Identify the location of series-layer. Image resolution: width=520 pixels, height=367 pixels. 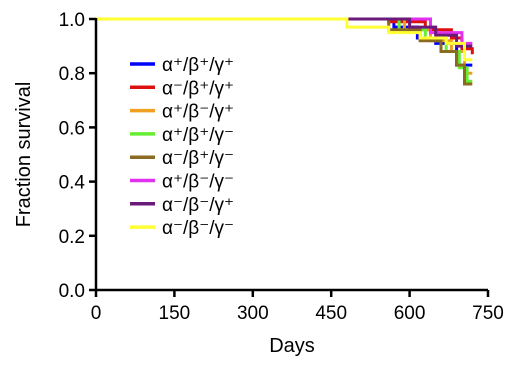
(285, 51).